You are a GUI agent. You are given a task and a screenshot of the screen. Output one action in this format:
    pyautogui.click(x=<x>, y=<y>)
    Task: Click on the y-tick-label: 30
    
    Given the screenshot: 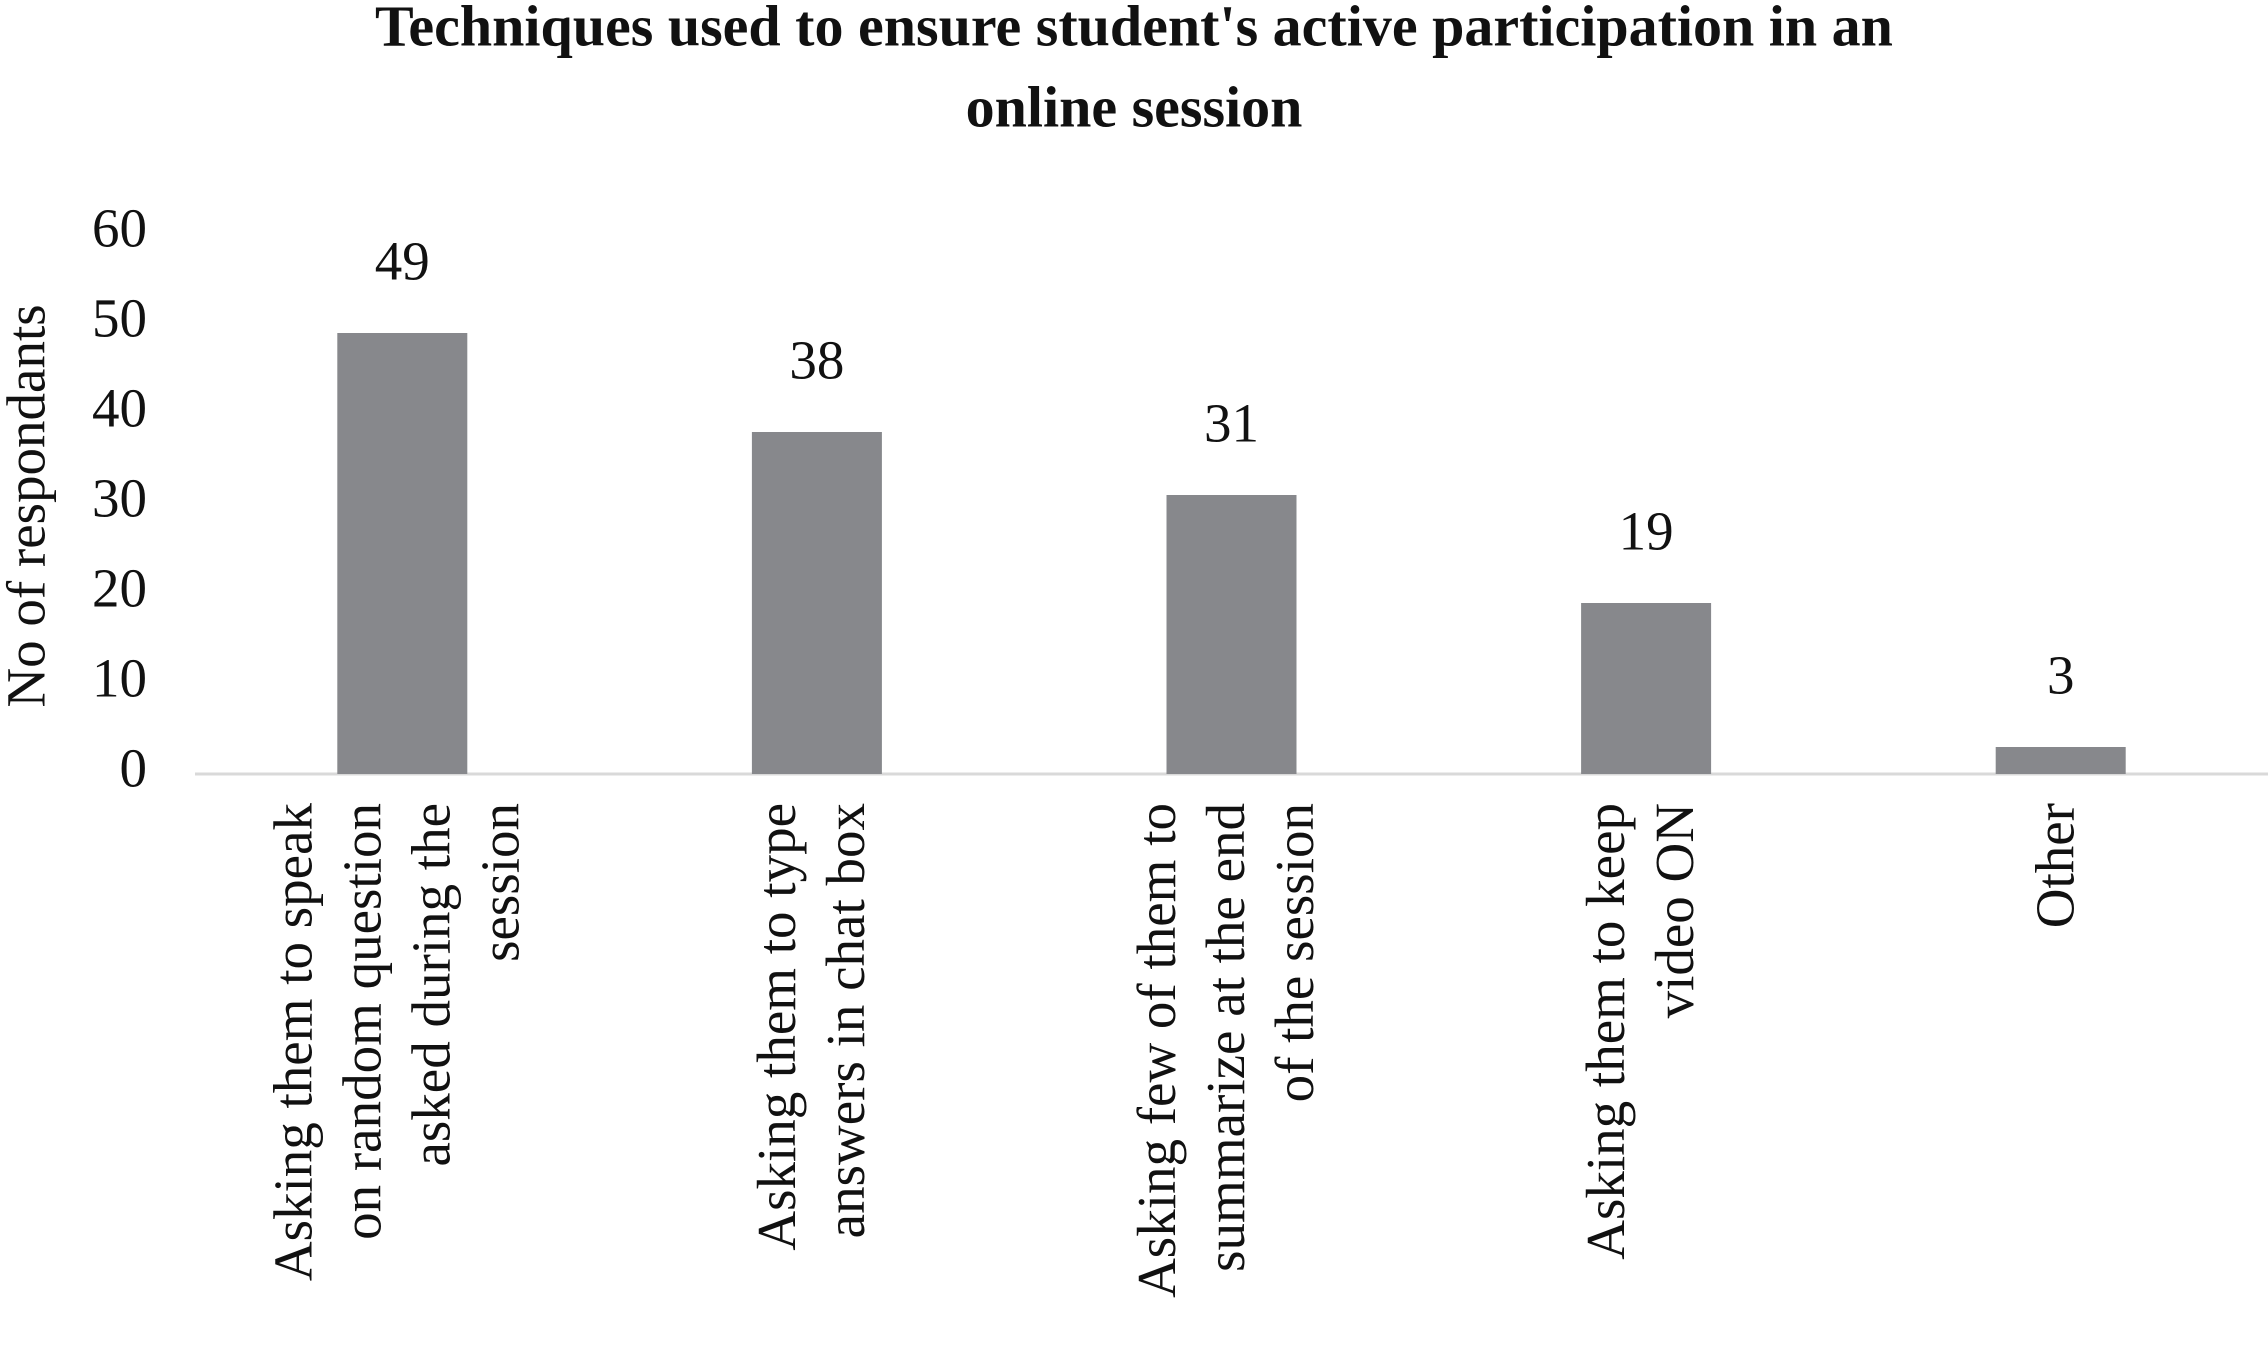 What is the action you would take?
    pyautogui.click(x=119, y=498)
    